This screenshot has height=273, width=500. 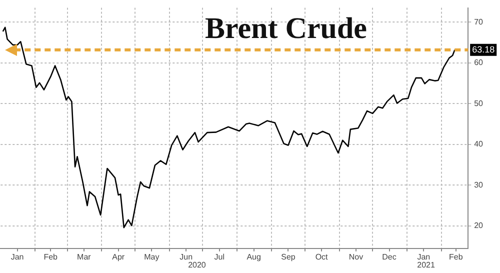 I want to click on y-tick-label: 20, so click(x=479, y=225).